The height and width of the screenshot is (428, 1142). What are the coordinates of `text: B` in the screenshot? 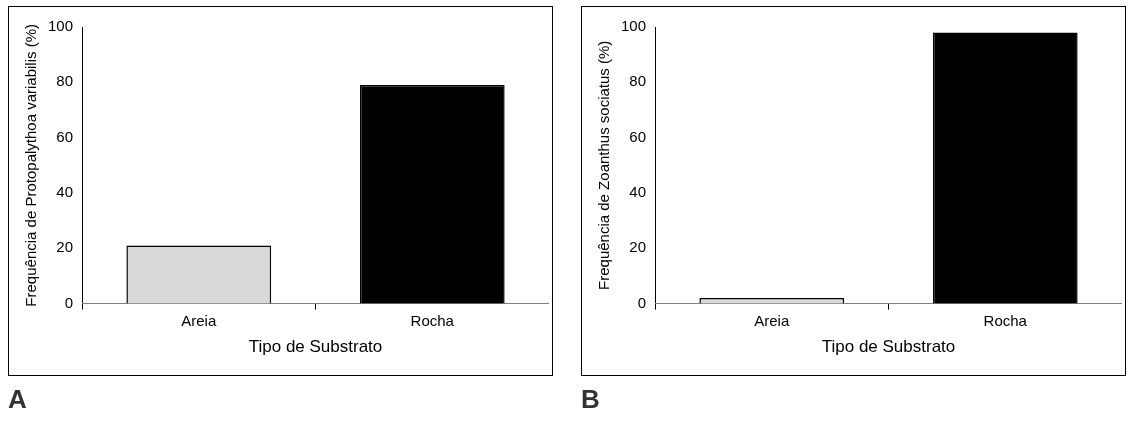 It's located at (591, 399).